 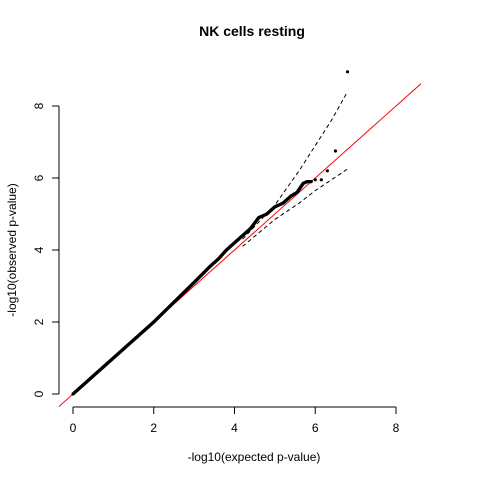 What do you see at coordinates (153, 428) in the screenshot?
I see `x-tick-label-1: 2` at bounding box center [153, 428].